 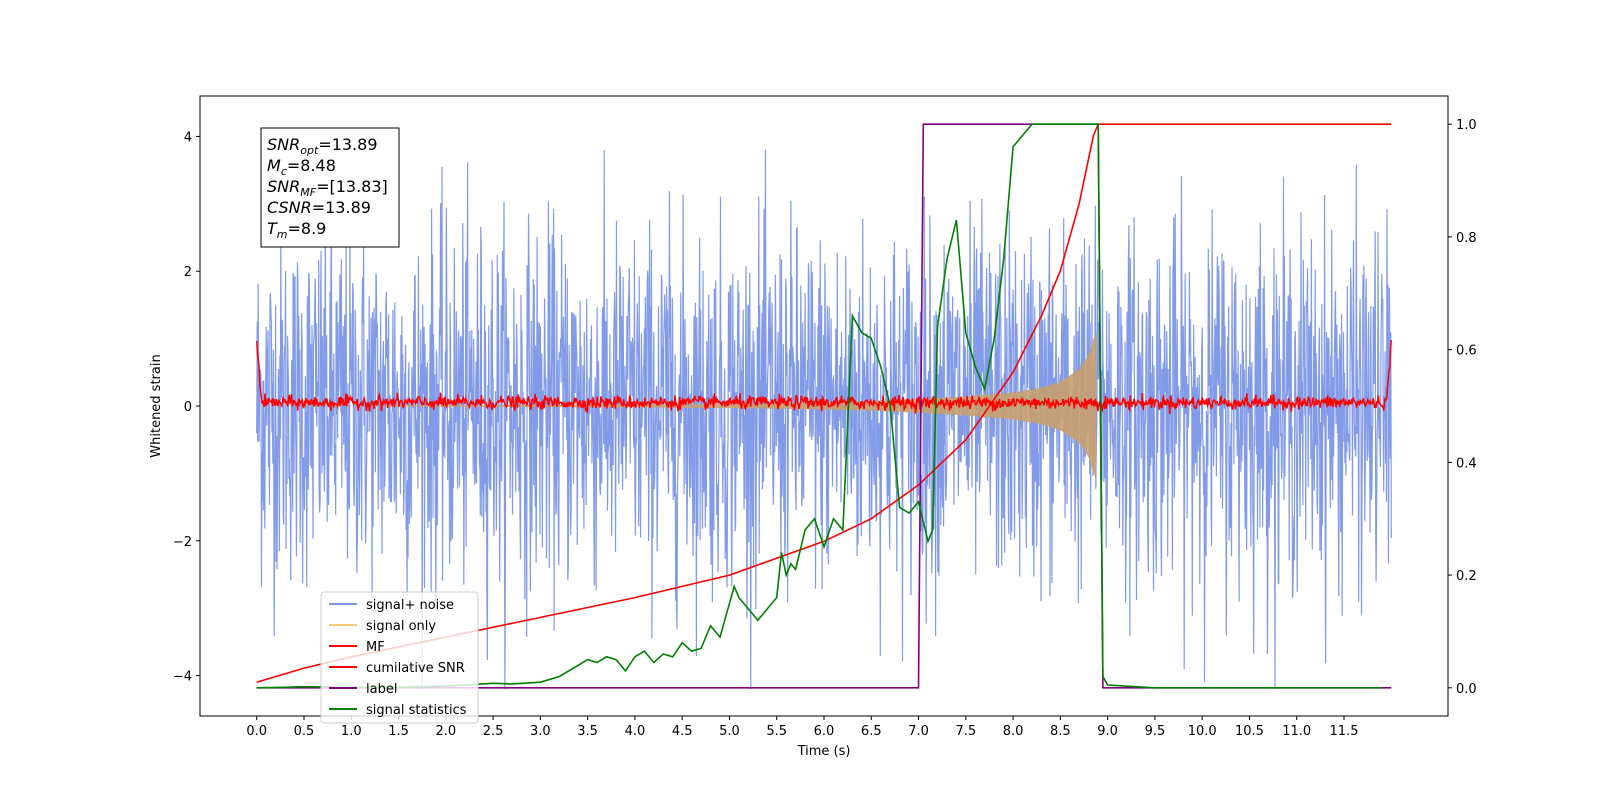 I want to click on metrics-box-frame, so click(x=330, y=187).